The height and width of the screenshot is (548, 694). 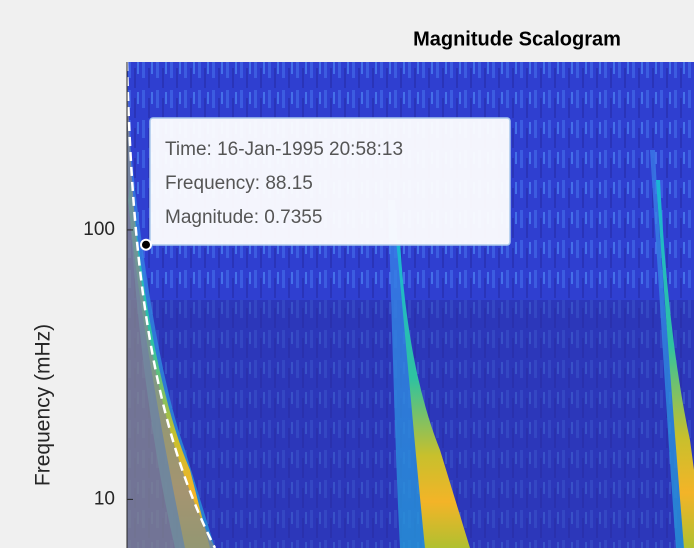 What do you see at coordinates (310, 149) in the screenshot?
I see `datatip-value: 16-Jan-1995 20:58:13` at bounding box center [310, 149].